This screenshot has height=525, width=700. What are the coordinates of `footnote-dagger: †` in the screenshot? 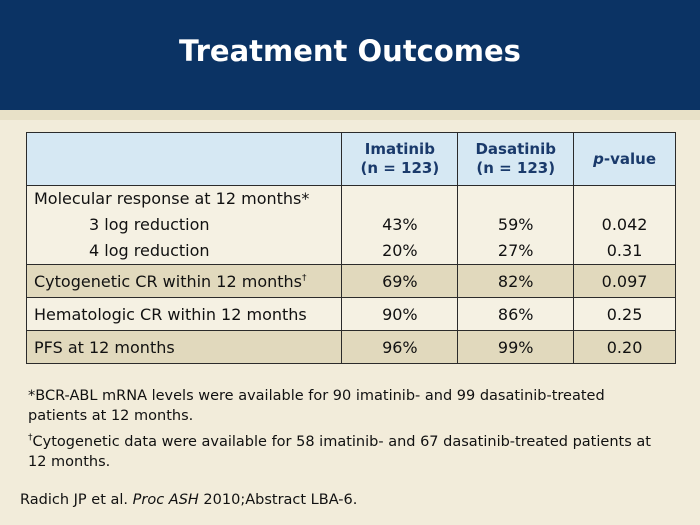 It's located at (30, 438).